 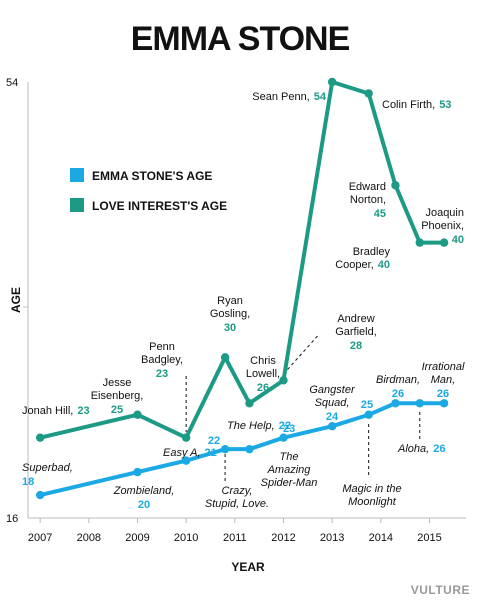 I want to click on source-credit: VULTURE, so click(x=440, y=590).